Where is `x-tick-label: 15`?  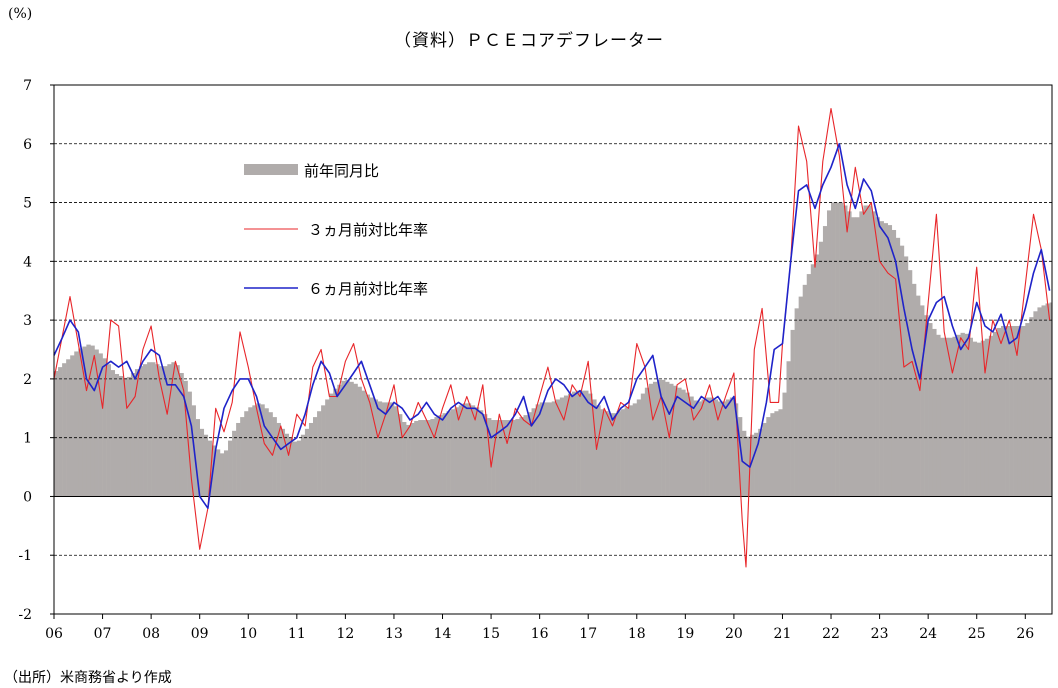
x-tick-label: 15 is located at coordinates (491, 634).